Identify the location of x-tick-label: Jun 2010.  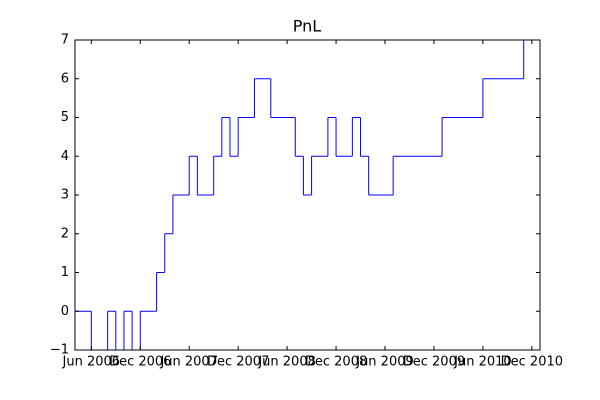
(482, 362).